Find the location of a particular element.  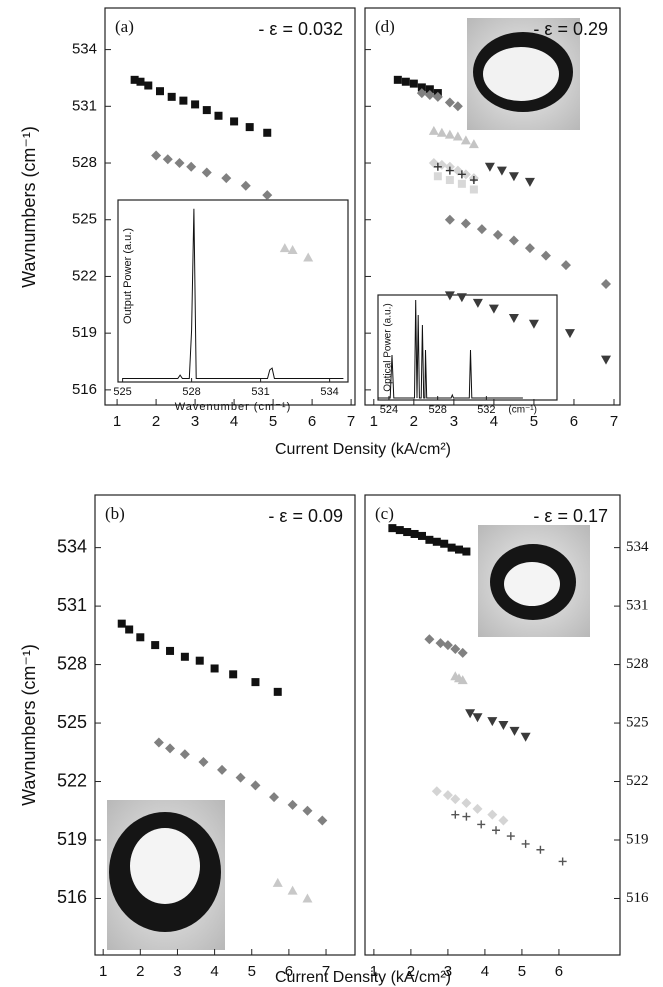

photo-c is located at coordinates (534, 581).